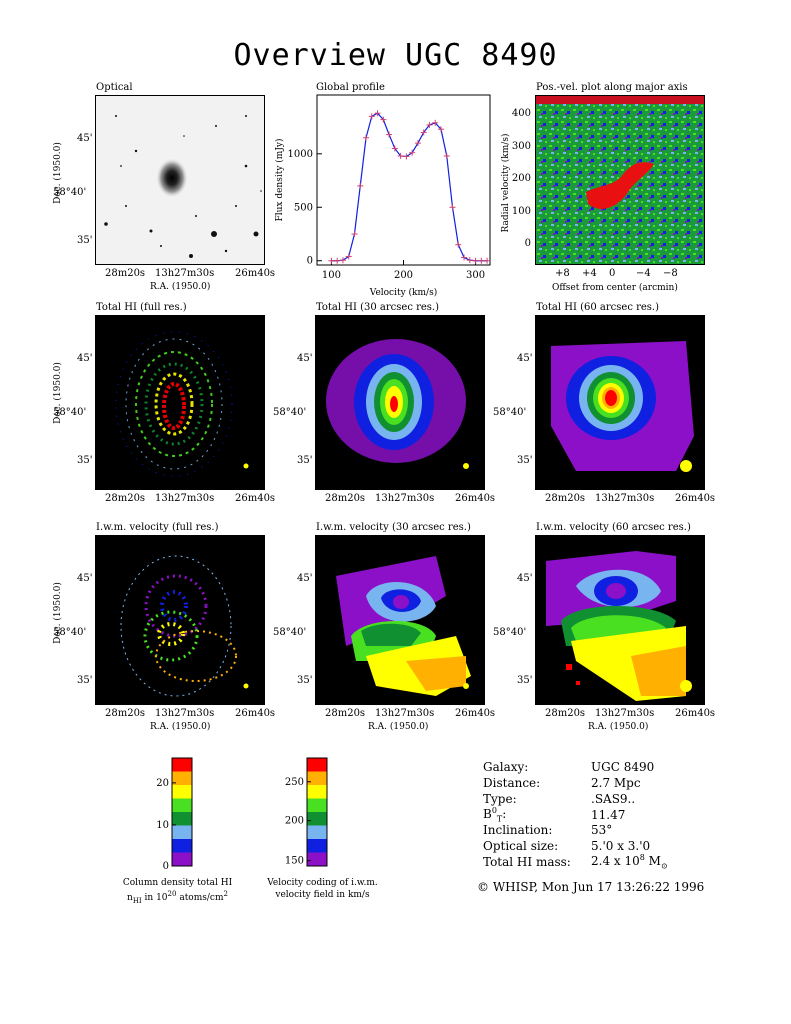 Image resolution: width=791 pixels, height=1024 pixels. What do you see at coordinates (612, 273) in the screenshot?
I see `pv-x-tick-label: 0` at bounding box center [612, 273].